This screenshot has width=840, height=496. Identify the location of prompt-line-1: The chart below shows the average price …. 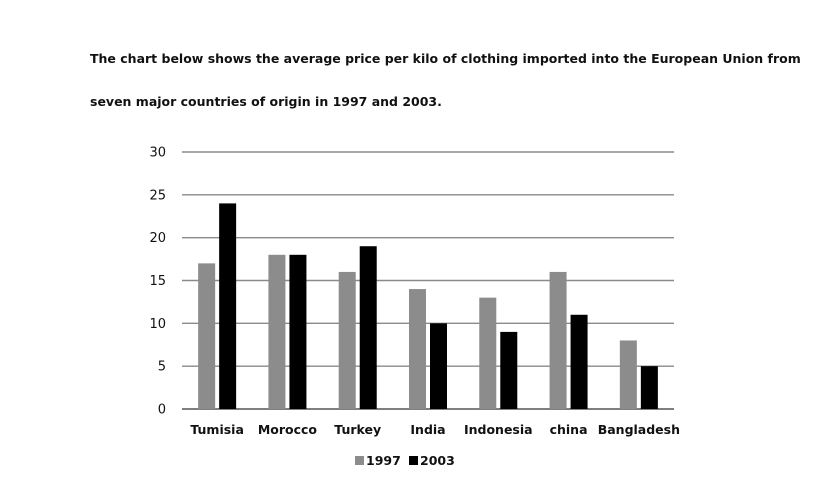
(445, 58).